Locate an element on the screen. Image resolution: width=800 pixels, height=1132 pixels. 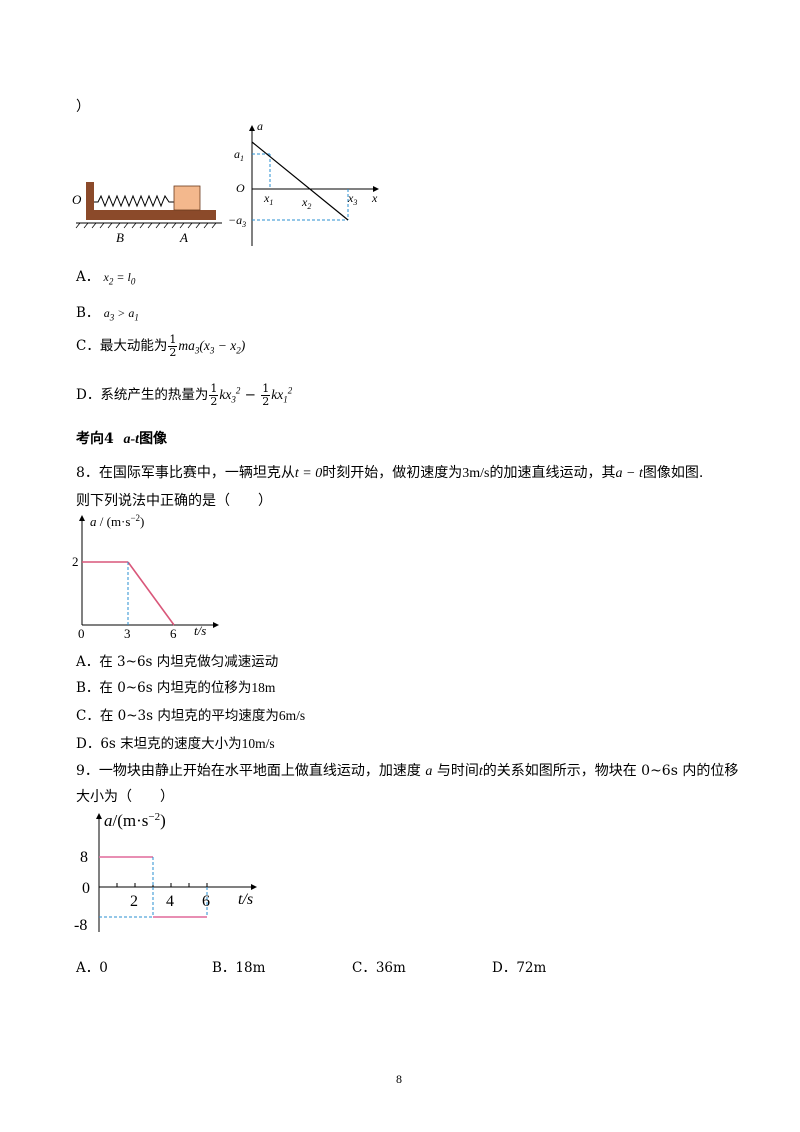
q9-option-a: A．0 is located at coordinates (92, 968).